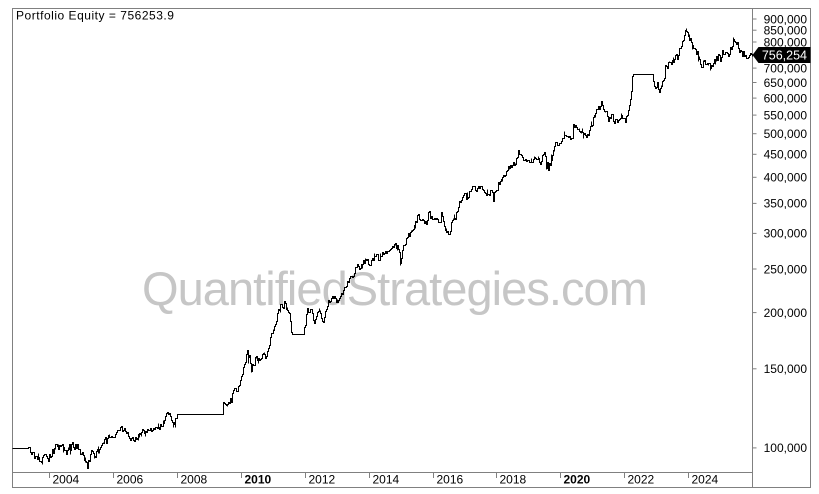  I want to click on svg-text: 2012, so click(322, 480).